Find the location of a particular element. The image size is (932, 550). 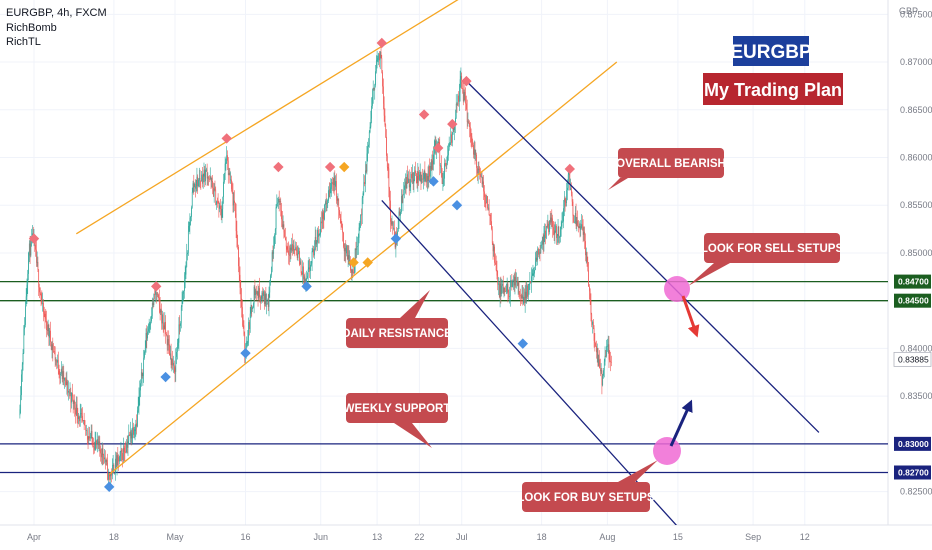

time-tick-label: 16 is located at coordinates (245, 537).